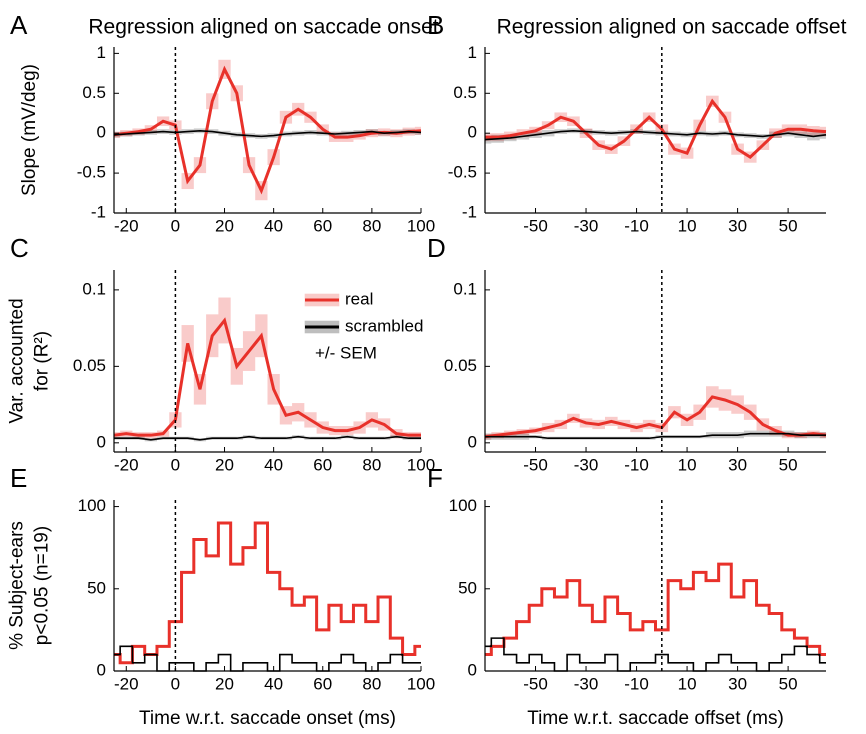 The height and width of the screenshot is (734, 866). What do you see at coordinates (436, 248) in the screenshot?
I see `panel-letter: D` at bounding box center [436, 248].